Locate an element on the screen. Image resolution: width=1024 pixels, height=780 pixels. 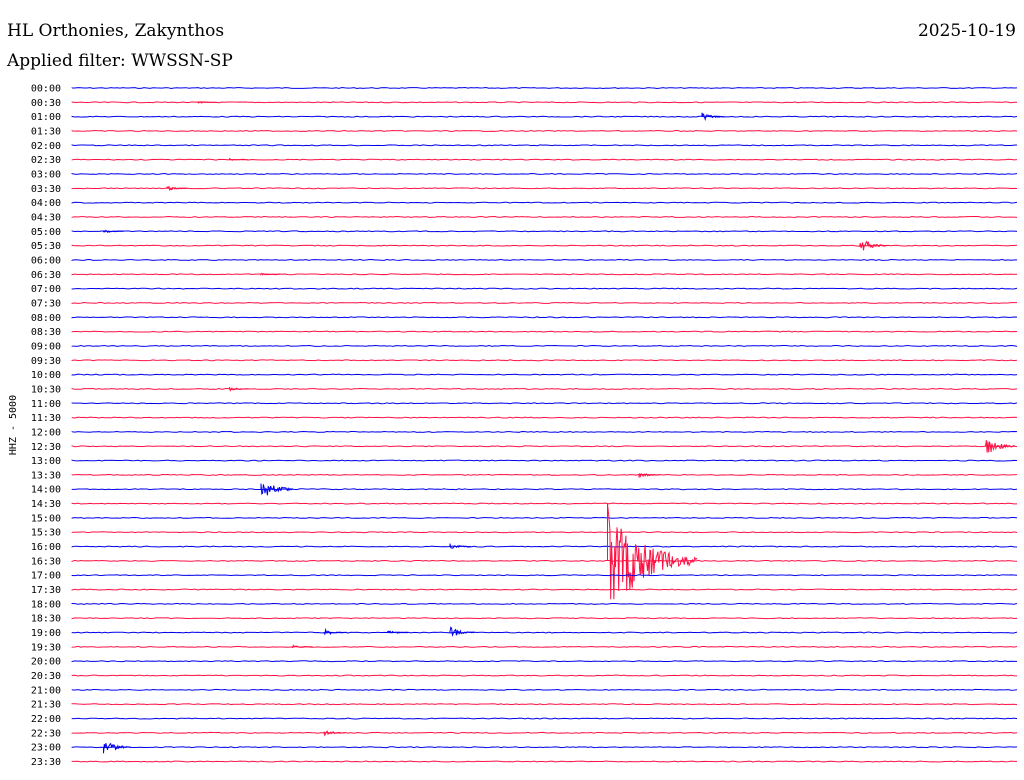
row-time-label: 20:30 is located at coordinates (46, 676).